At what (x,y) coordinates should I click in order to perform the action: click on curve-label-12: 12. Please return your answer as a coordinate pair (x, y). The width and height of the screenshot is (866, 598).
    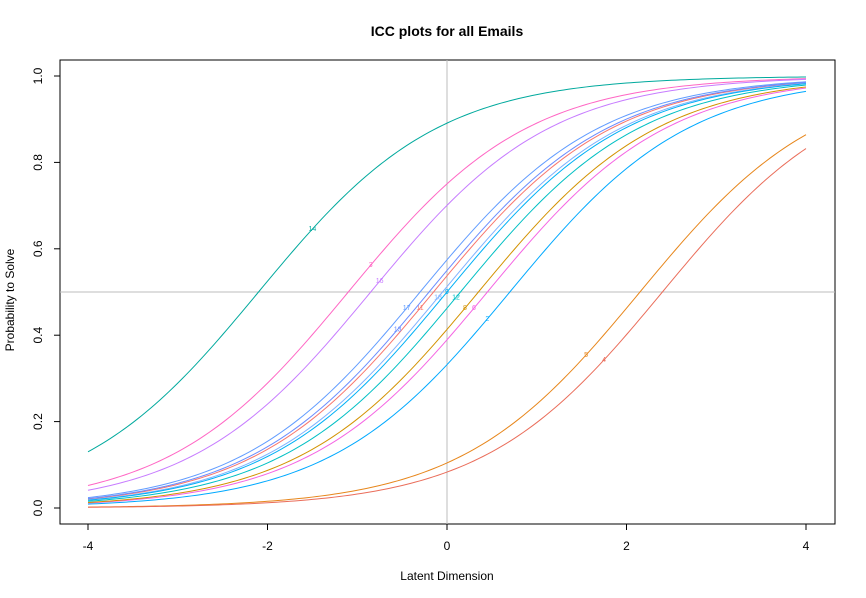
    Looking at the image, I should click on (456, 297).